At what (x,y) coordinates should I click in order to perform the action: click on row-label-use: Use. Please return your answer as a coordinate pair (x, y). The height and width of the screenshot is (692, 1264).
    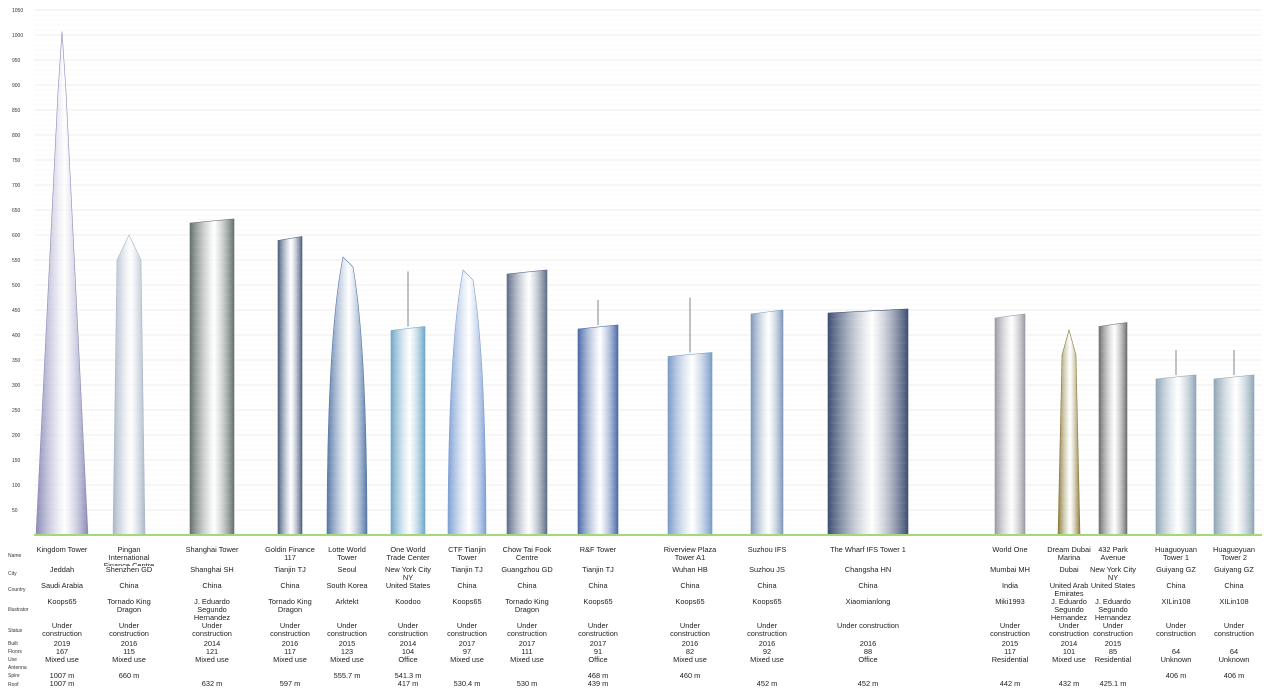
    Looking at the image, I should click on (12, 660).